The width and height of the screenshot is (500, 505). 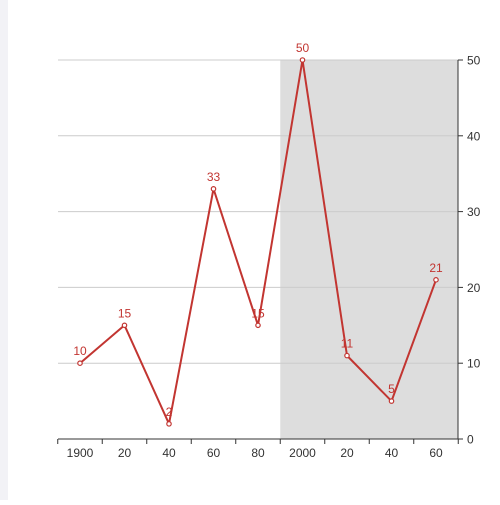 What do you see at coordinates (474, 212) in the screenshot?
I see `y-tick-label: 30` at bounding box center [474, 212].